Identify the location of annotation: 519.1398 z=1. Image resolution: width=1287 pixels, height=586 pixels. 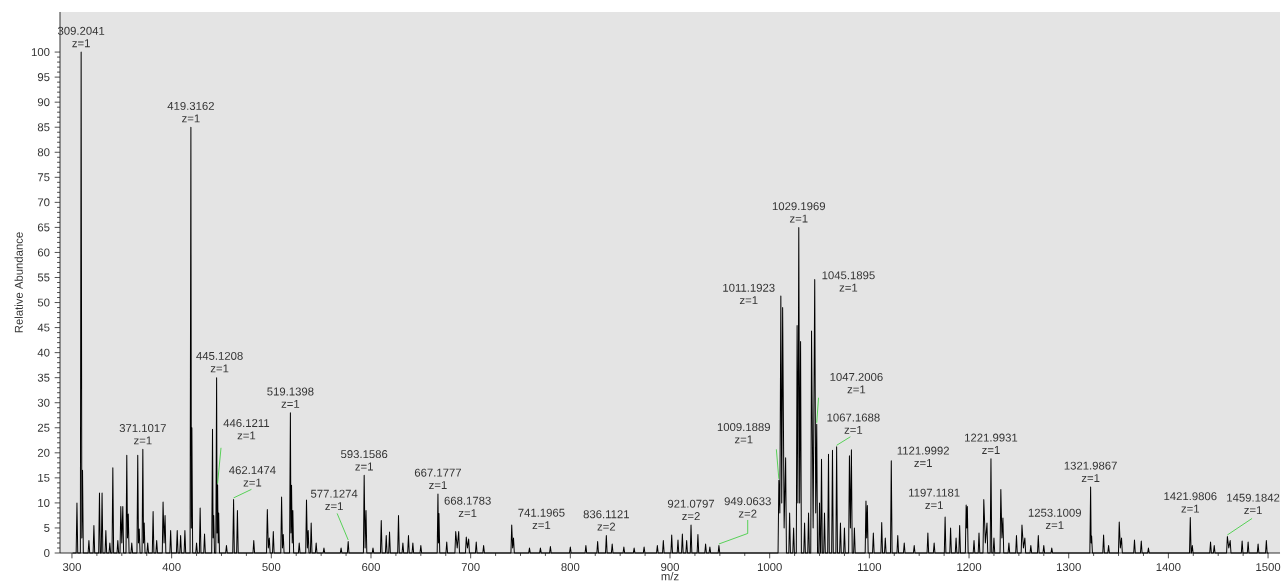
(290, 397).